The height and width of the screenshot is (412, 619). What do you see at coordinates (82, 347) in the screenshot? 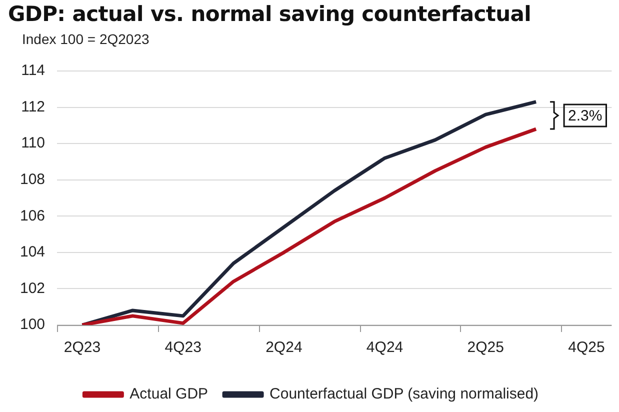
I see `x-tick-label: 2Q23` at bounding box center [82, 347].